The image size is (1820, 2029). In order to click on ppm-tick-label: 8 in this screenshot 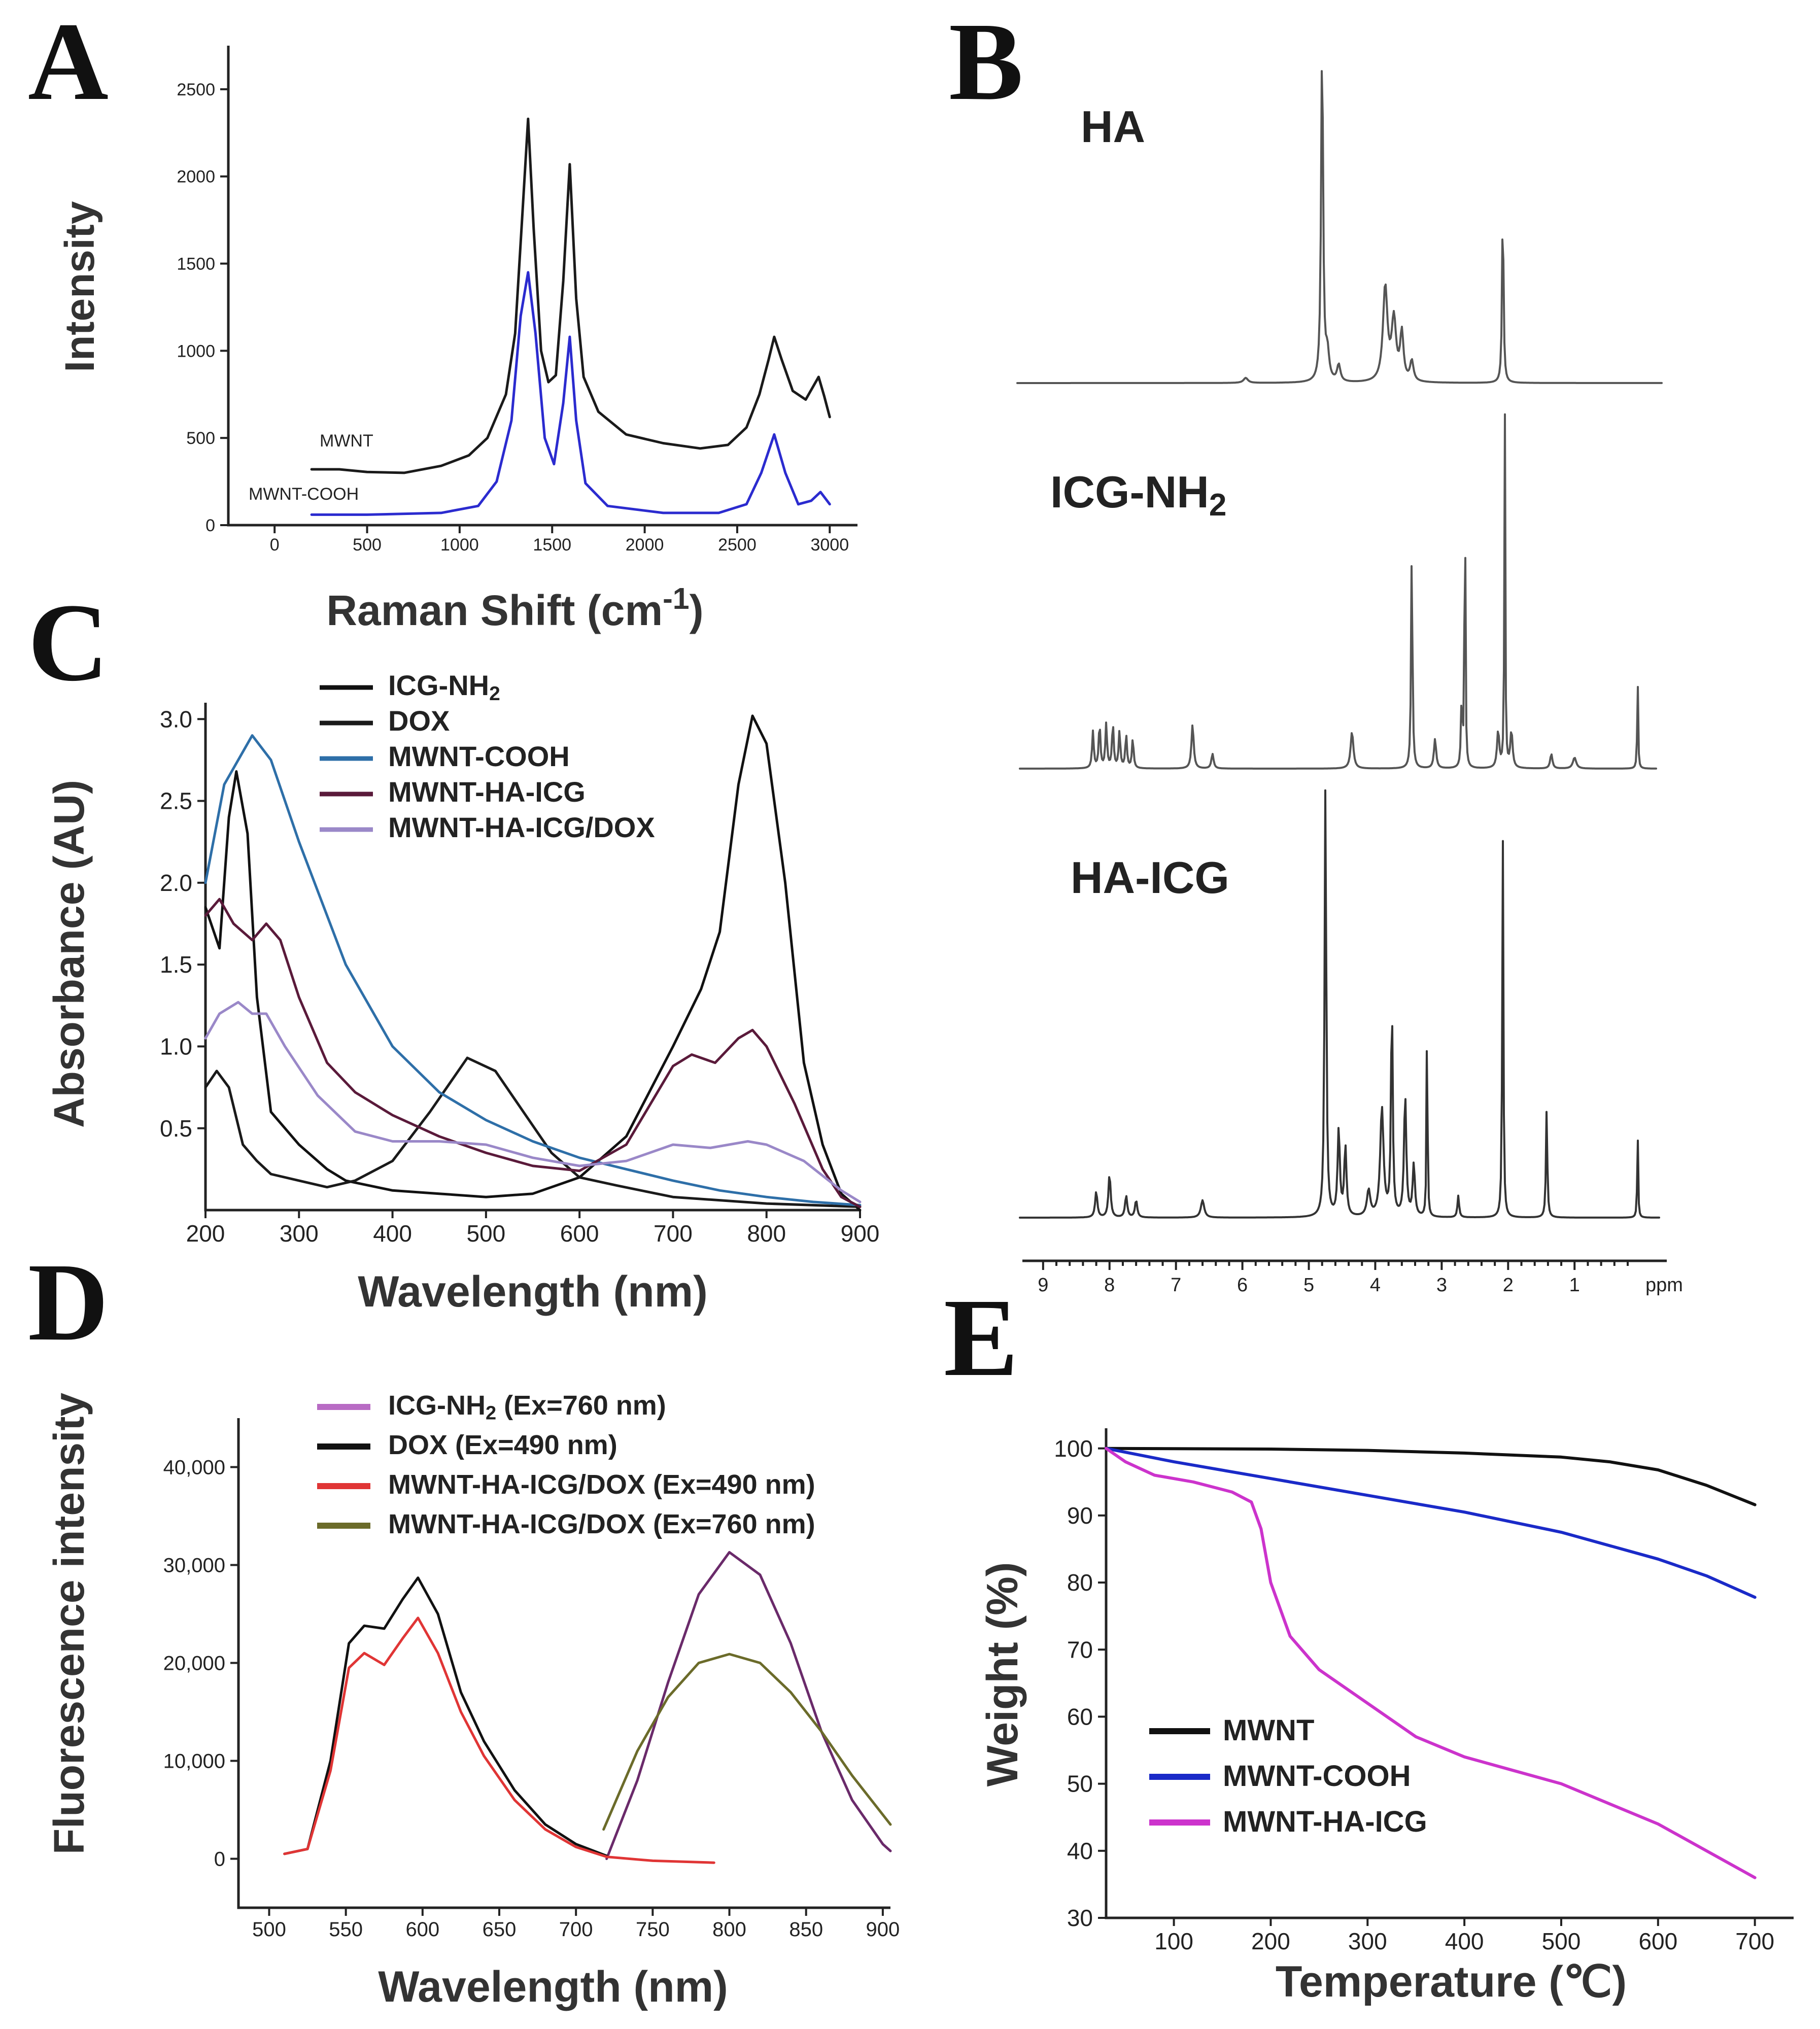, I will do `click(1109, 1285)`.